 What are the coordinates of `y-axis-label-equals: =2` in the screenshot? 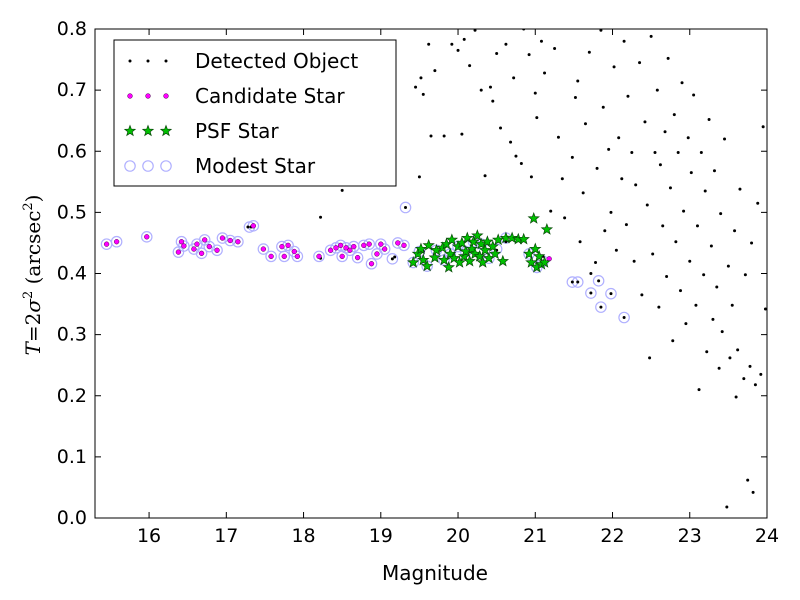 It's located at (33, 327).